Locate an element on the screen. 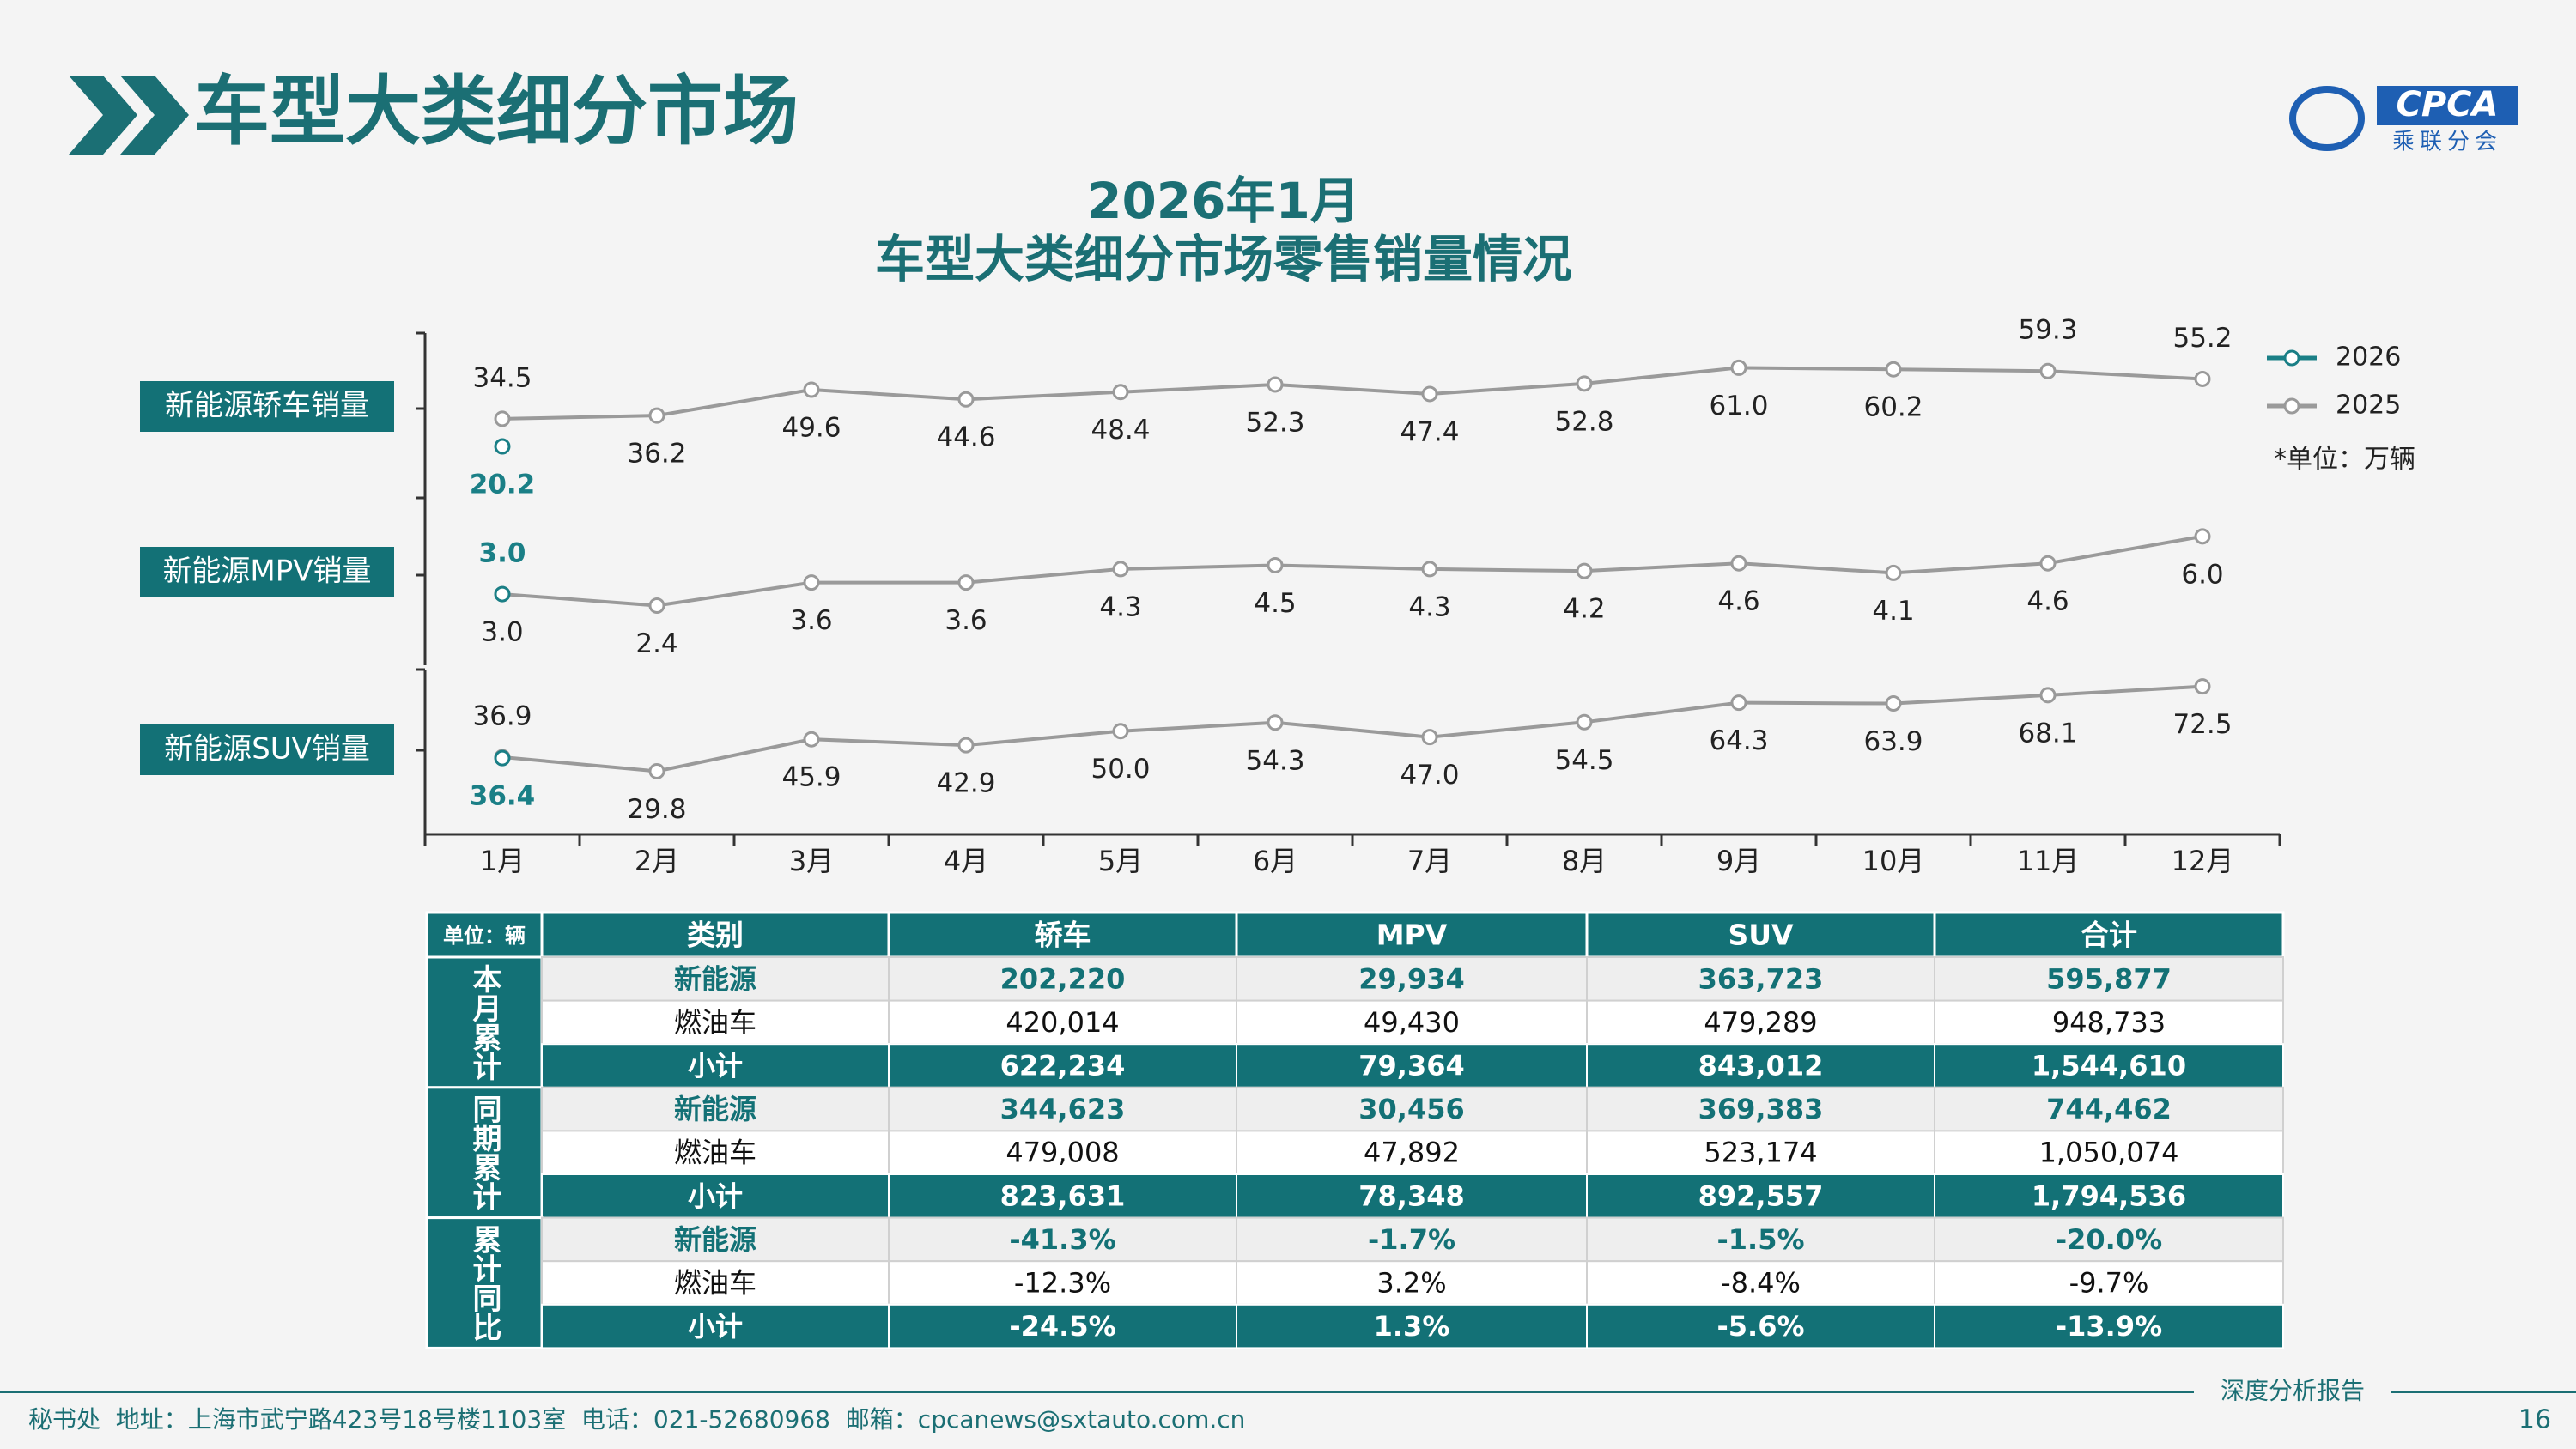  table-cell-text: 892,557 is located at coordinates (1761, 1195).